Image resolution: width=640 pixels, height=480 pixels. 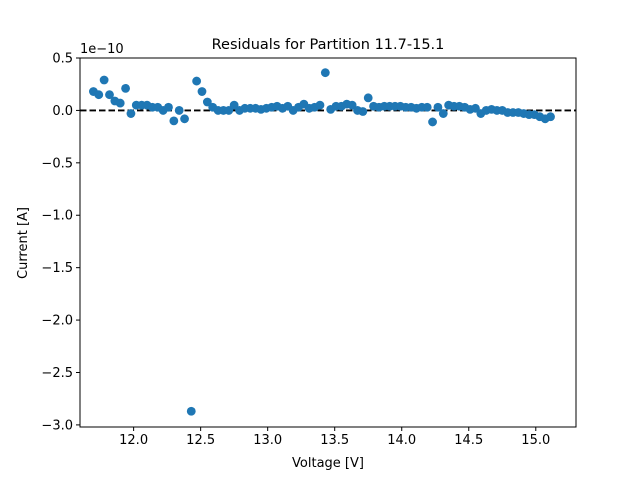 What do you see at coordinates (535, 440) in the screenshot?
I see `x-tick-label: 15.0` at bounding box center [535, 440].